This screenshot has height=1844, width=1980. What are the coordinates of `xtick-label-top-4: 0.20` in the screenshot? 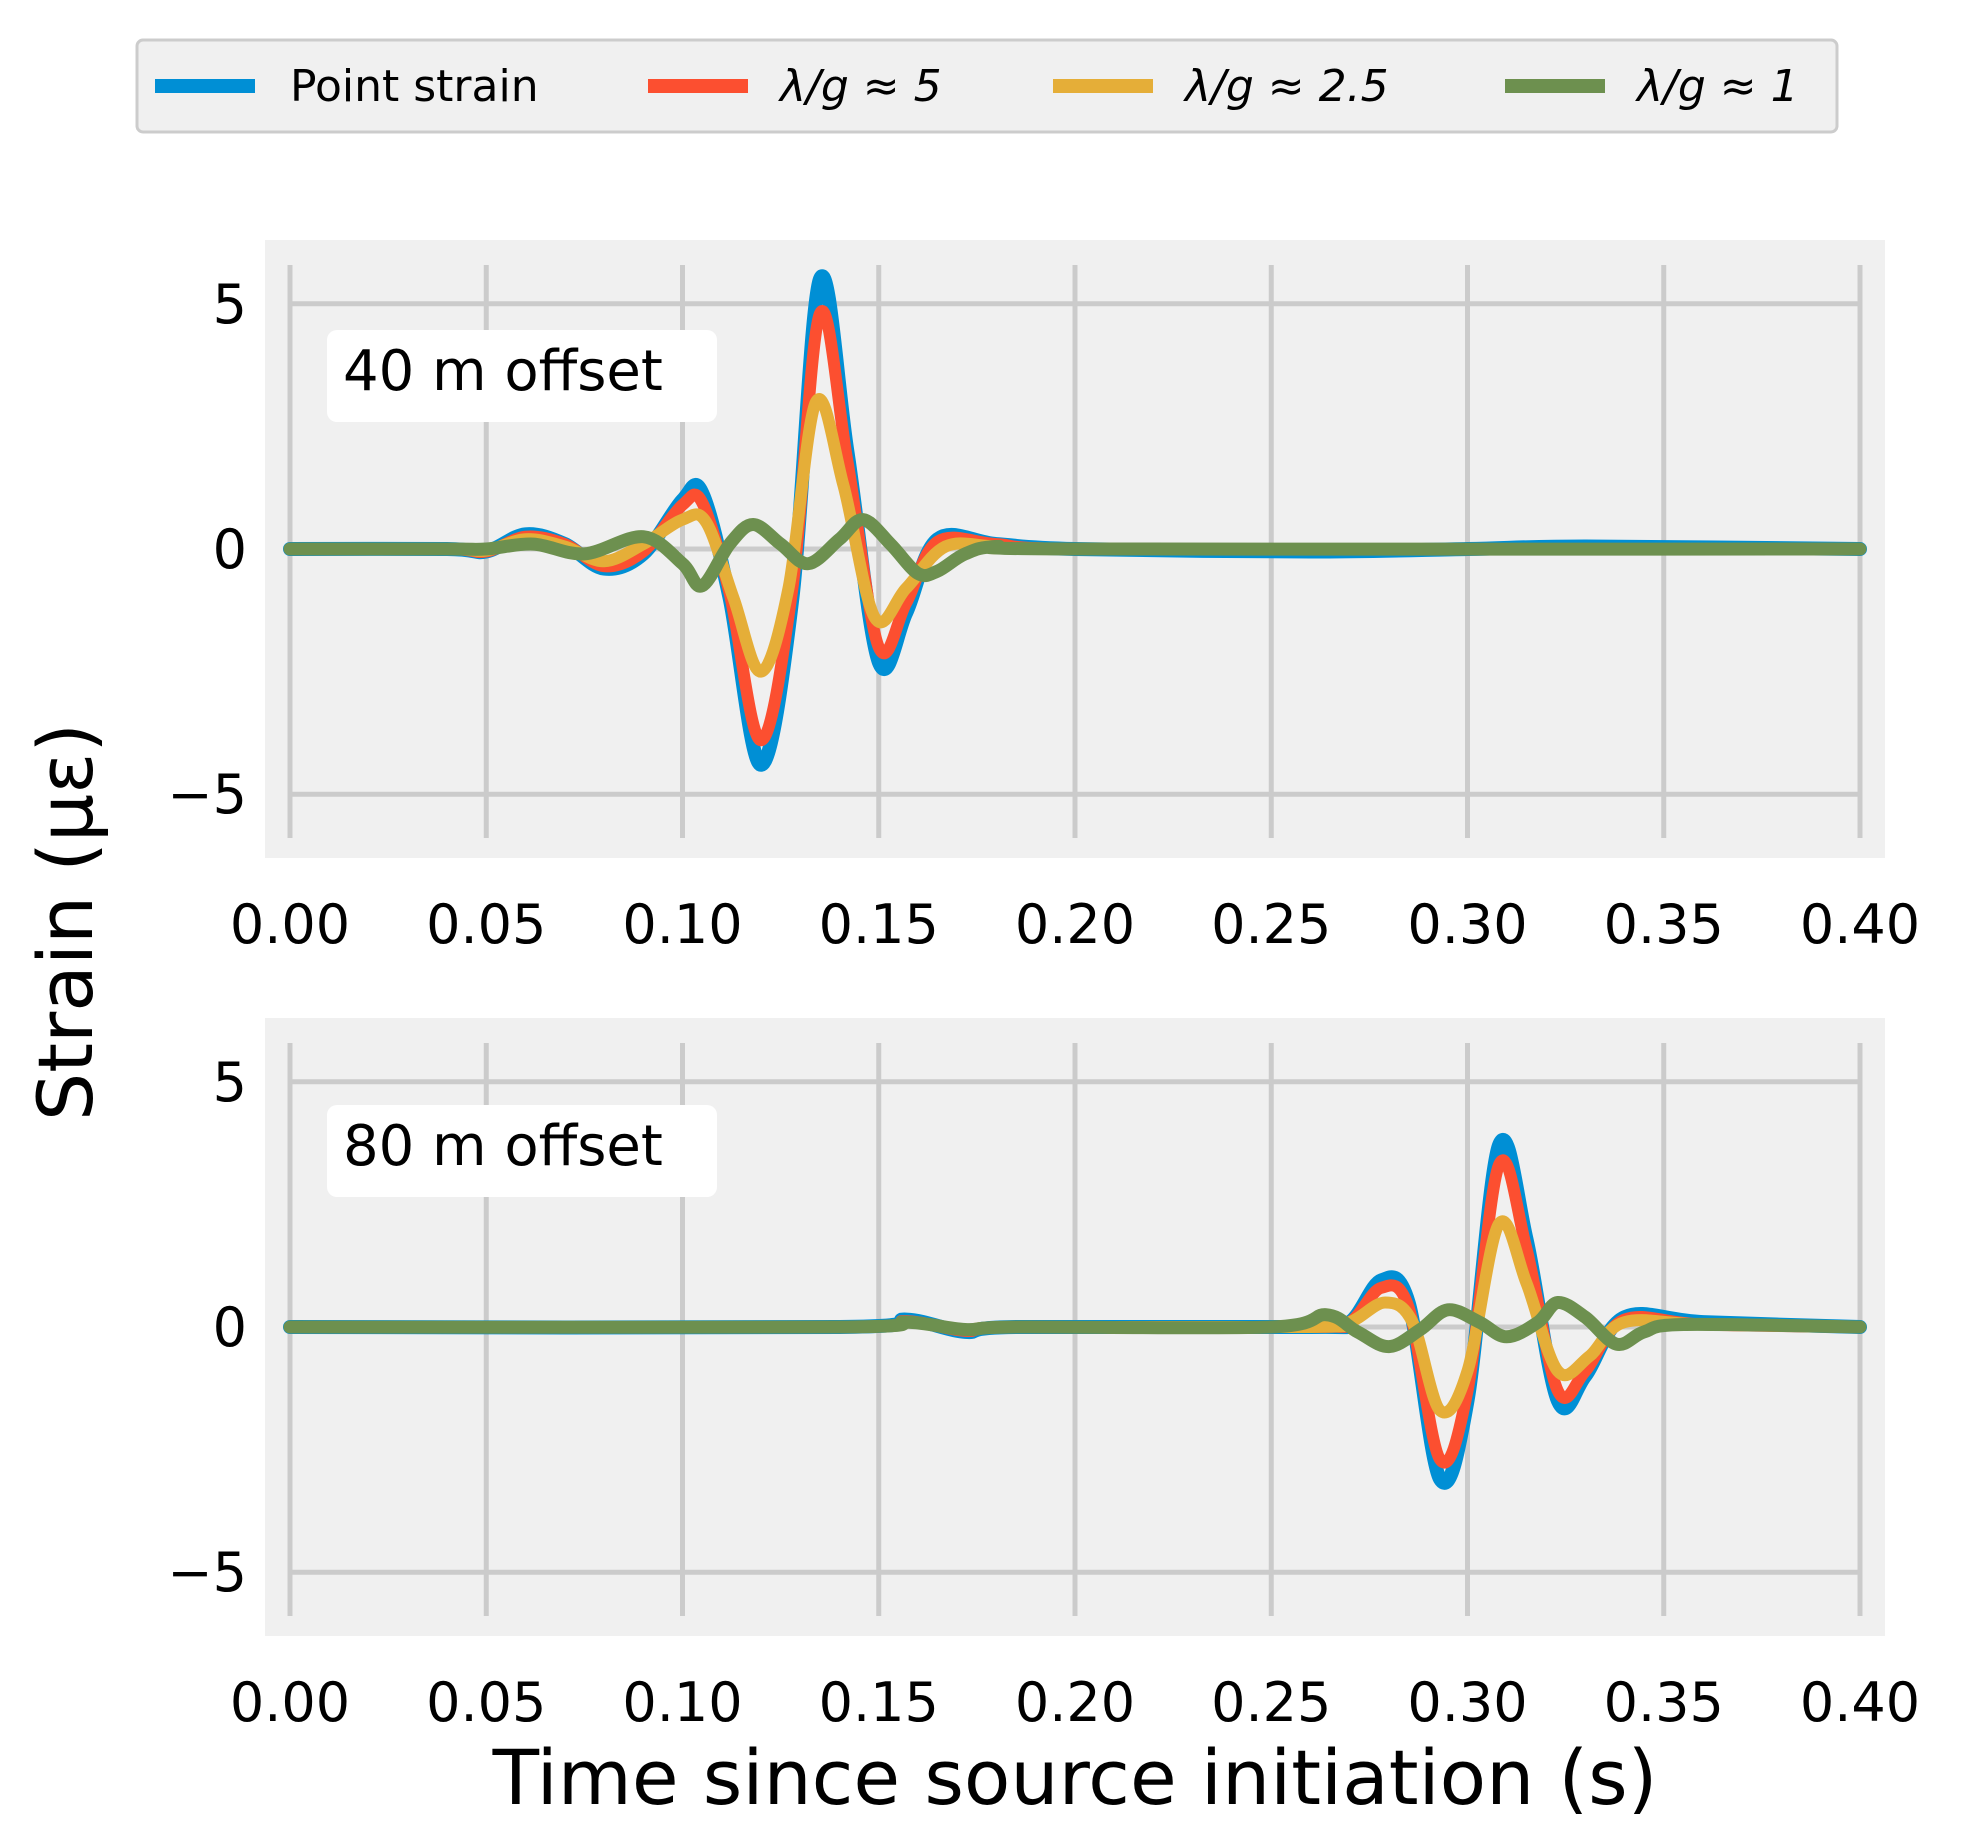 It's located at (1075, 924).